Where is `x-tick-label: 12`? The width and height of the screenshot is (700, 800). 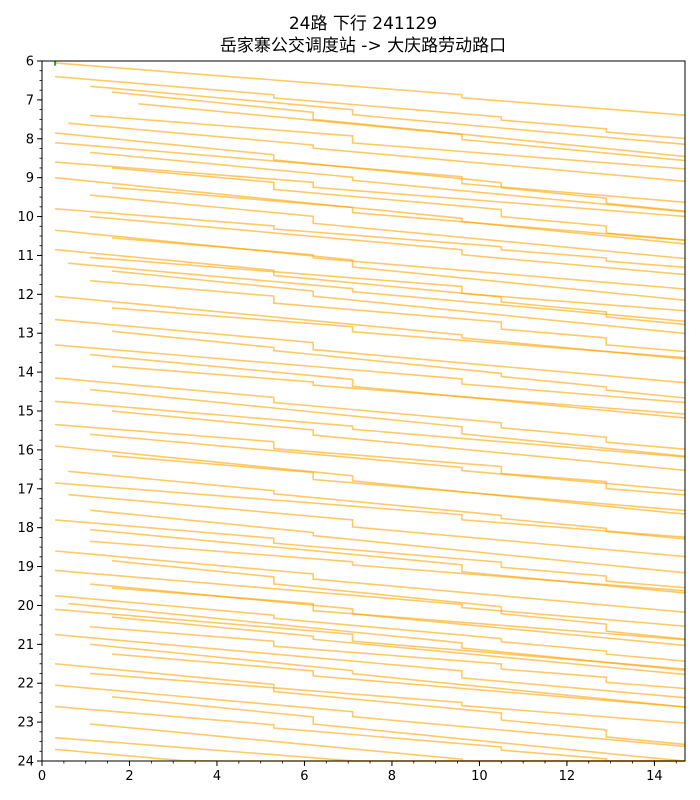 x-tick-label: 12 is located at coordinates (567, 776).